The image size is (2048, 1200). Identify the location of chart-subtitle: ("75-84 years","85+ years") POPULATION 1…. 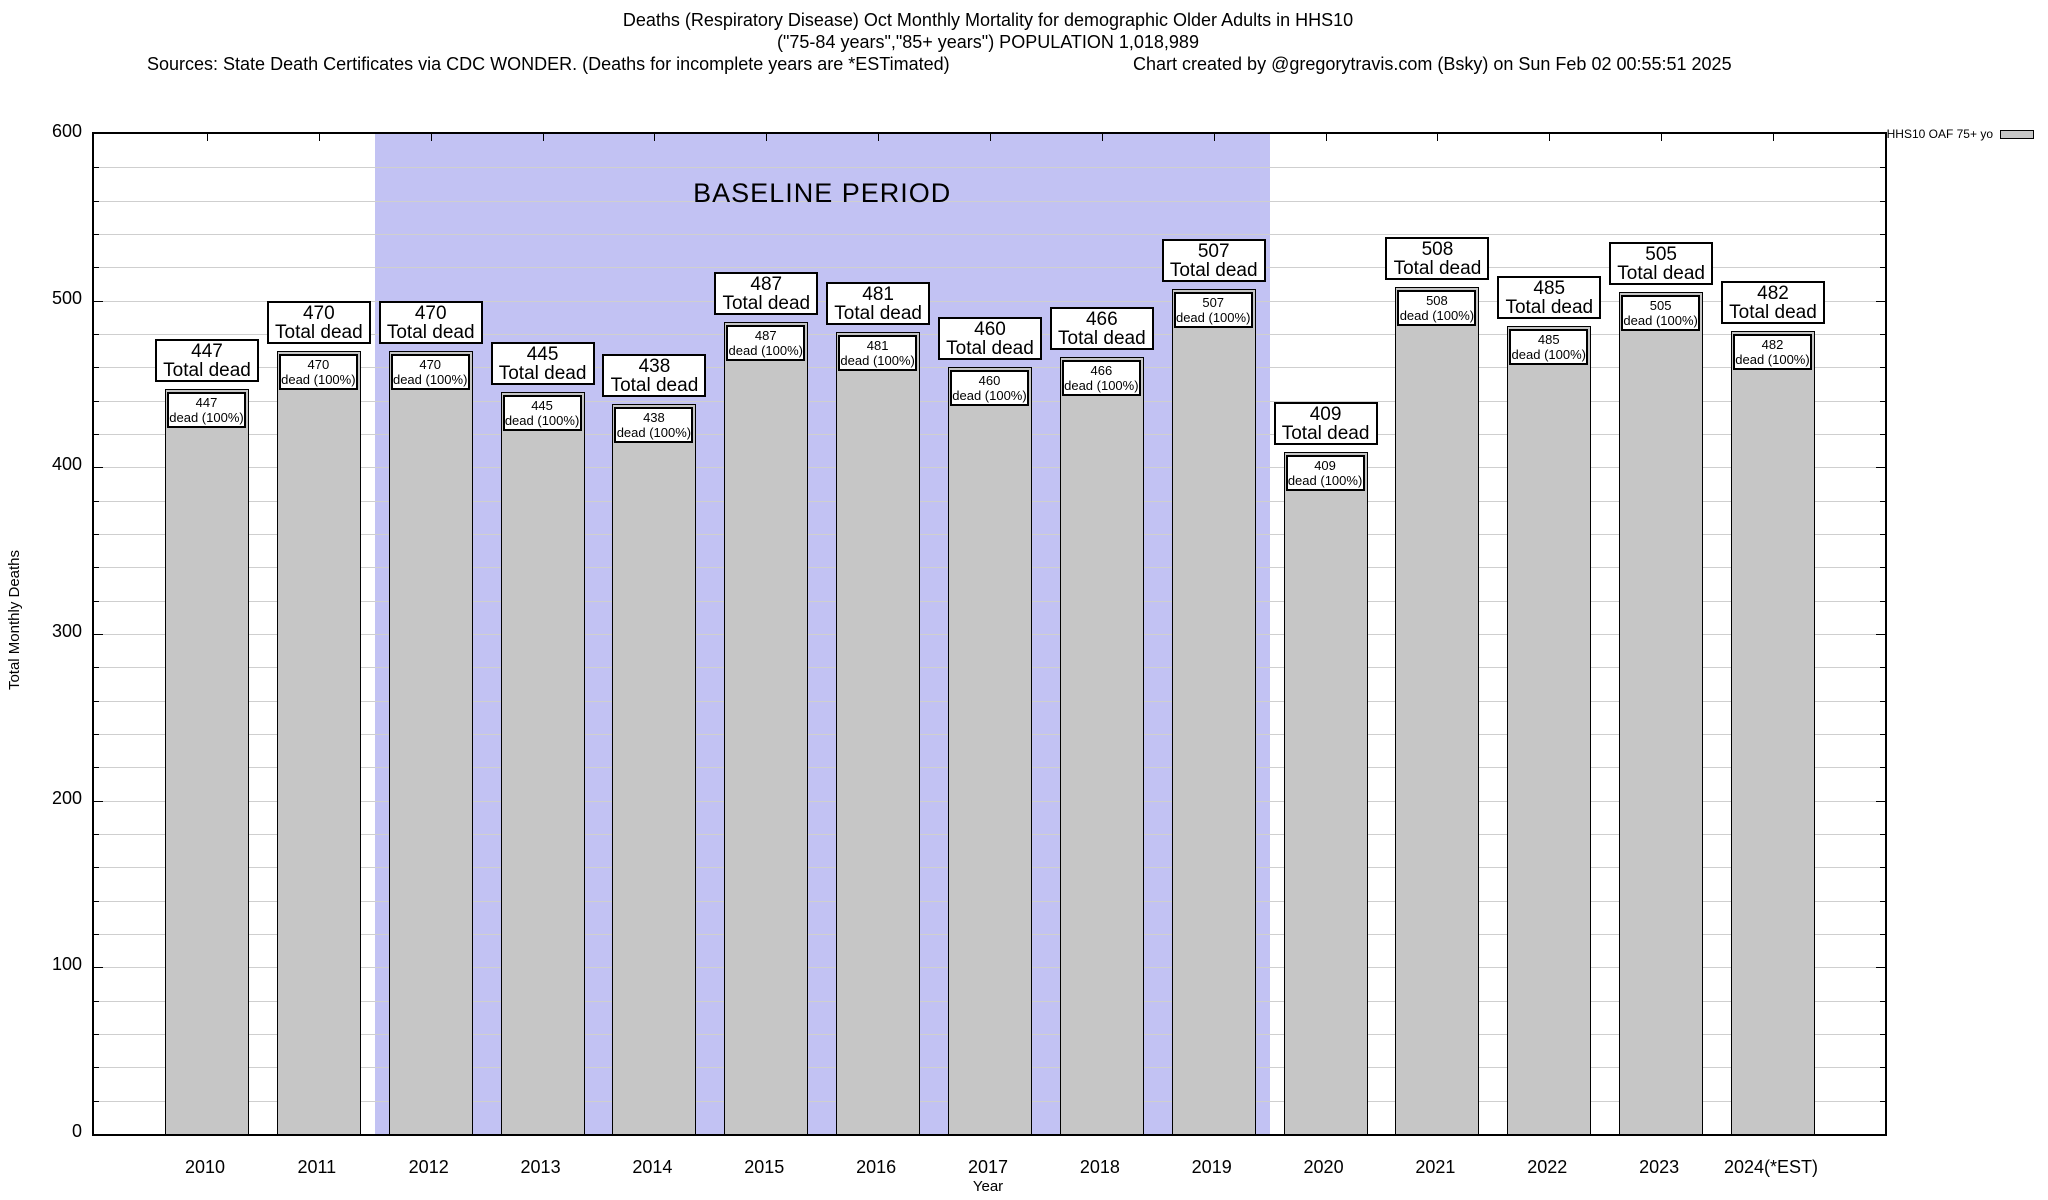
(988, 42).